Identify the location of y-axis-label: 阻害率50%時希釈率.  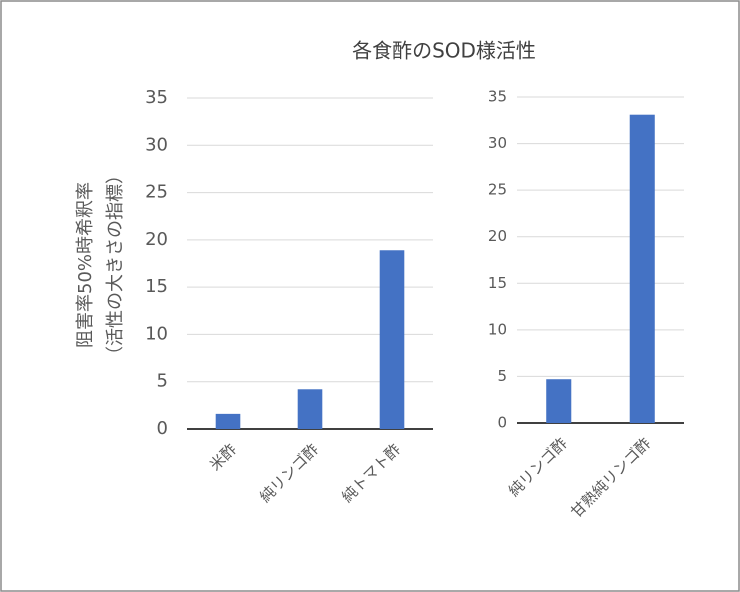
(85, 265).